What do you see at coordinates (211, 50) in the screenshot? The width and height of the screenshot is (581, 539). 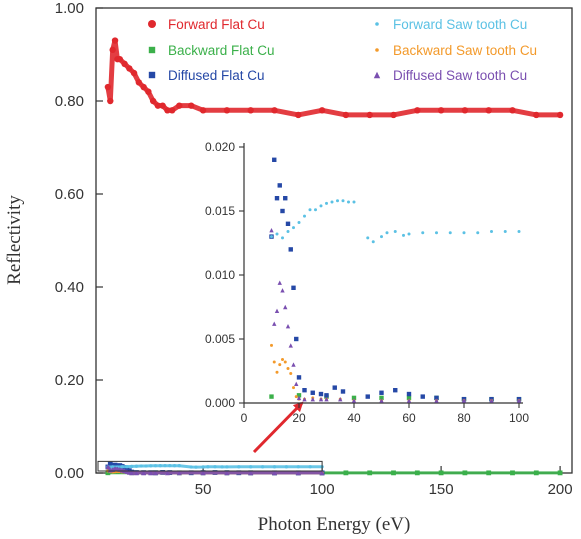 I see `legend-item-backward-flat-cu: Backward Flat Cu` at bounding box center [211, 50].